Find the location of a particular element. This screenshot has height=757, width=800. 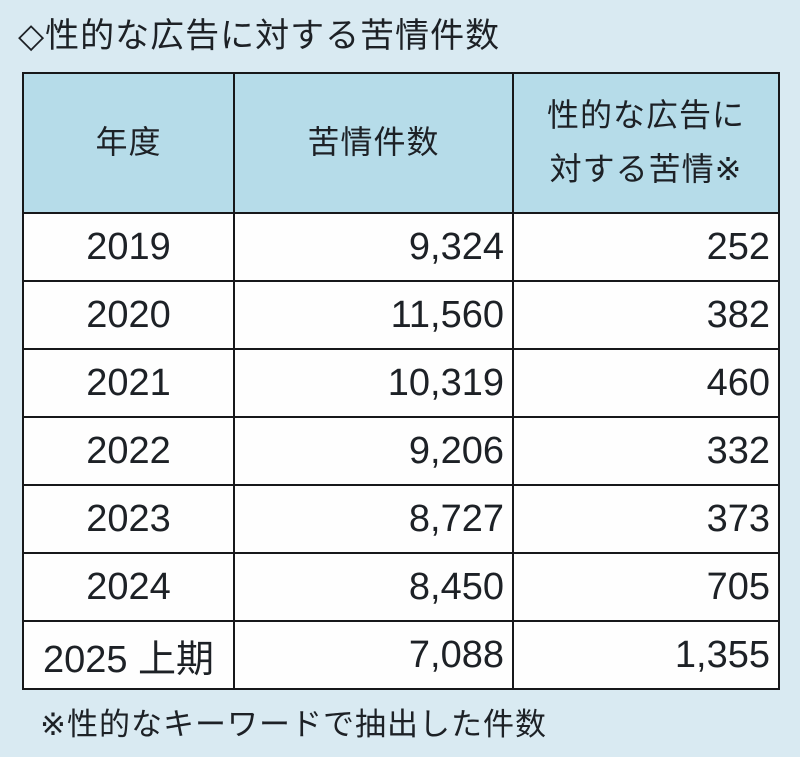

column-header-year: 年度 is located at coordinates (128, 143).